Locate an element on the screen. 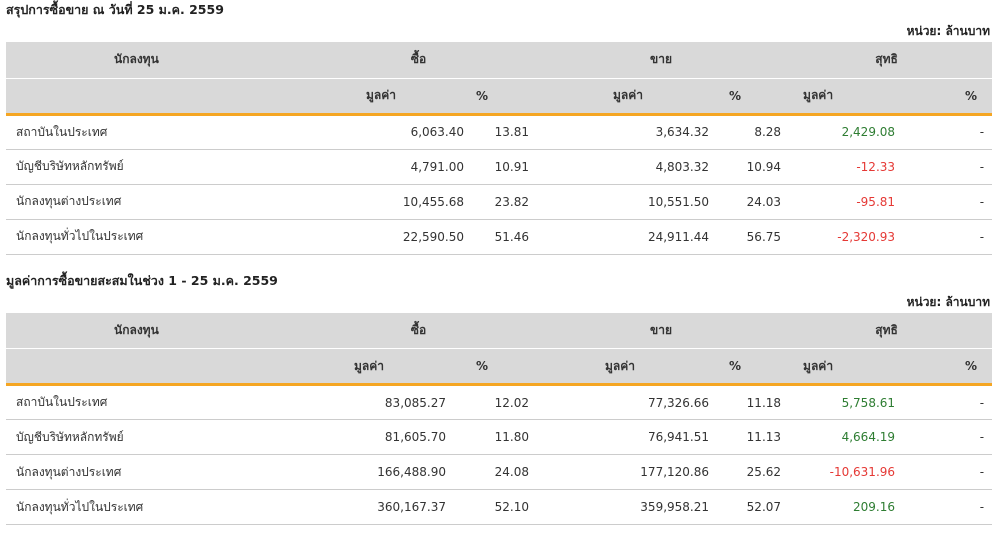 This screenshot has width=1006, height=540. sell-pct: 25.62 is located at coordinates (751, 472).